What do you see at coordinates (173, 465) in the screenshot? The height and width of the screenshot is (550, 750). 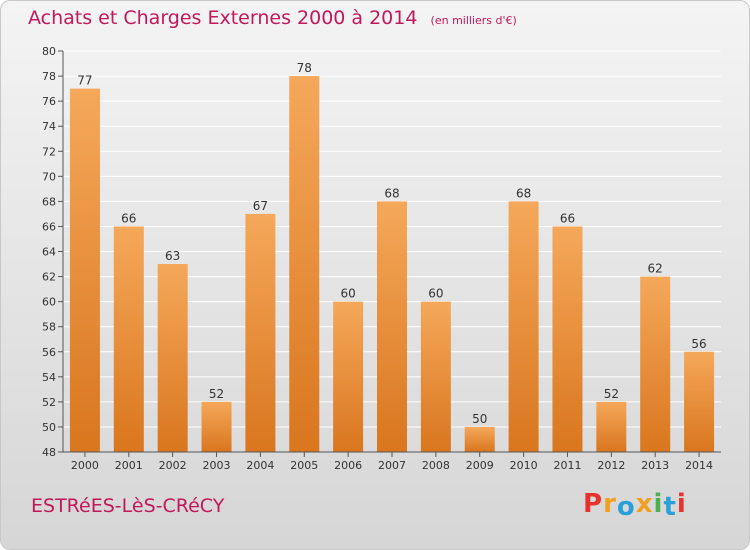 I see `x-tick-label: 2002` at bounding box center [173, 465].